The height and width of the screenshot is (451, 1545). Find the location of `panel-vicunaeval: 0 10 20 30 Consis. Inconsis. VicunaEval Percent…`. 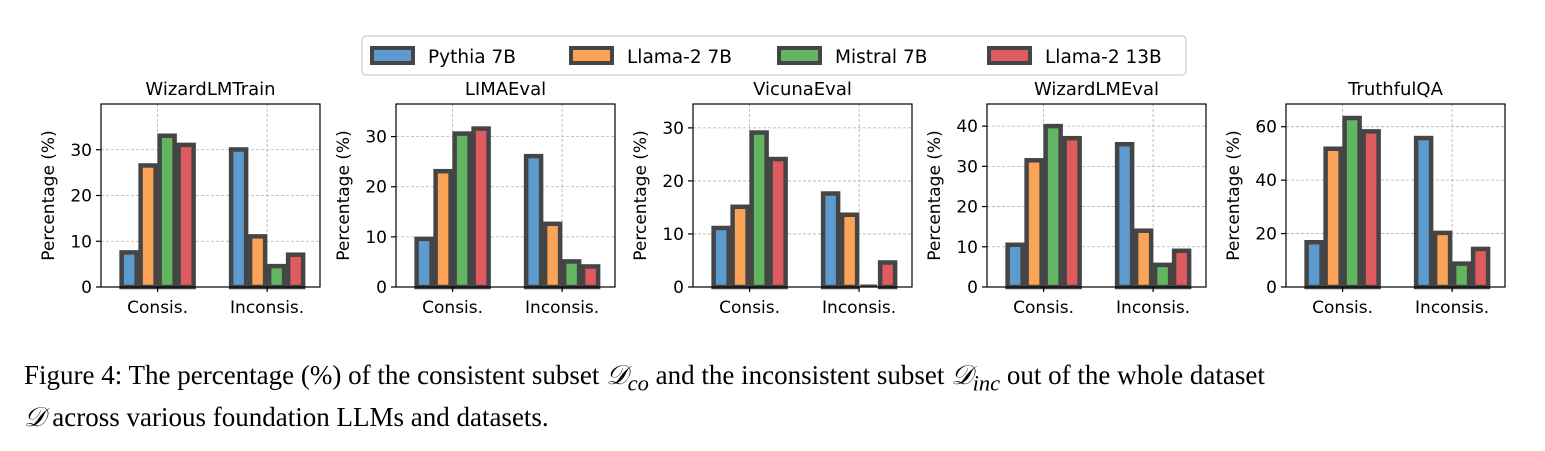

panel-vicunaeval: 0 10 20 30 Consis. Inconsis. VicunaEval Percent… is located at coordinates (772, 198).